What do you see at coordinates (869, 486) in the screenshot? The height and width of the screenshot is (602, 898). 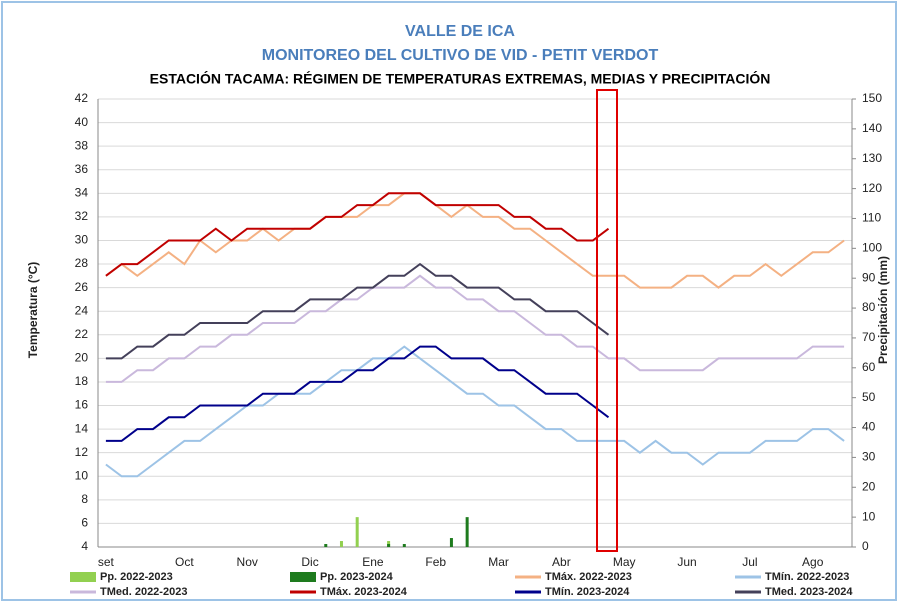 I see `y2-tick-label: 20` at bounding box center [869, 486].